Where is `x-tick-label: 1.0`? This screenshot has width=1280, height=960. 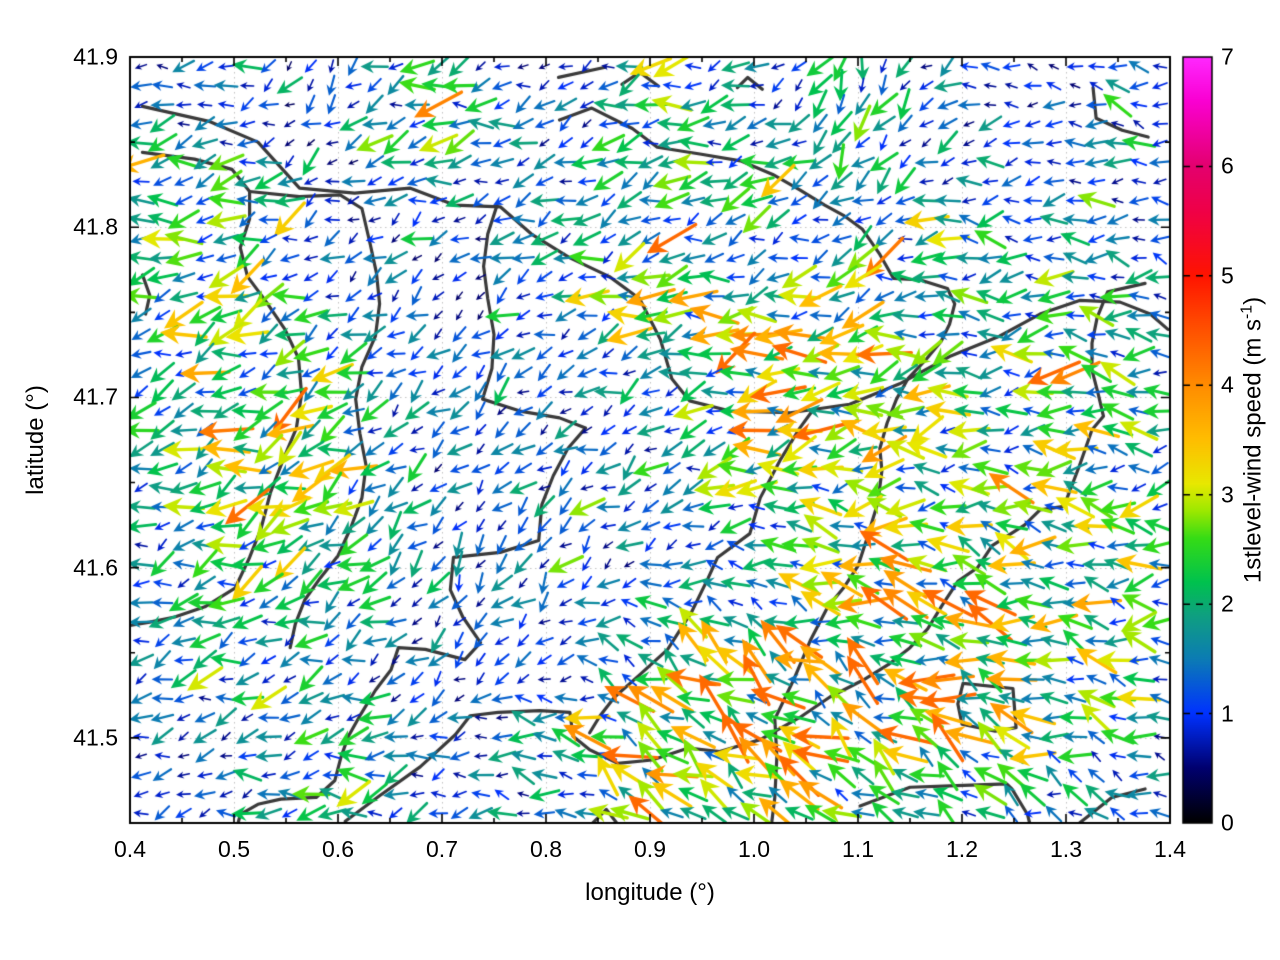 x-tick-label: 1.0 is located at coordinates (754, 849).